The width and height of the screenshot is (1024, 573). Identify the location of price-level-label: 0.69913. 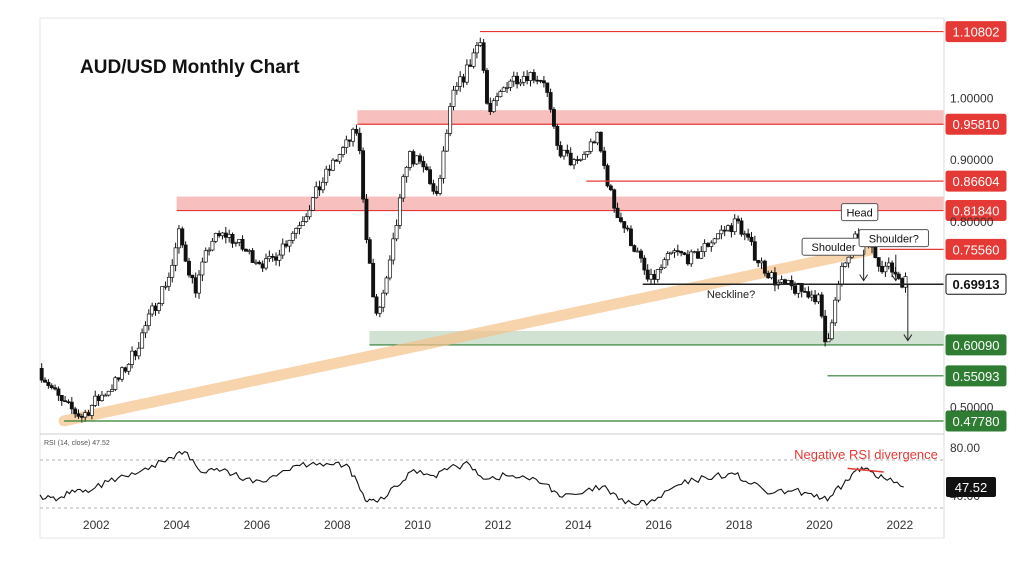
(976, 284).